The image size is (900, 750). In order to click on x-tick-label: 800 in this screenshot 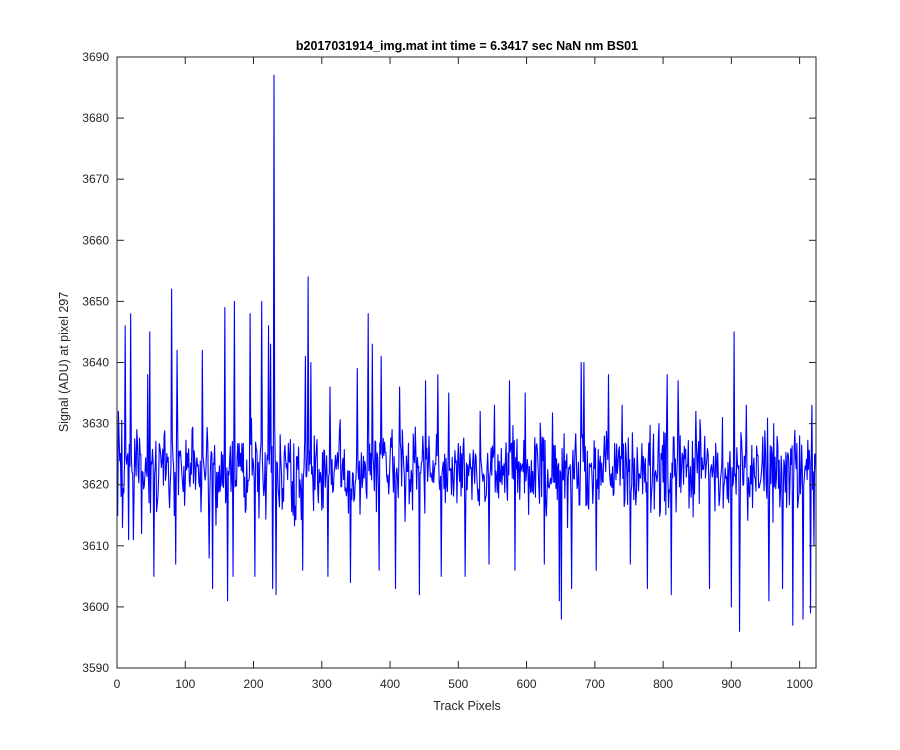, I will do `click(663, 684)`.